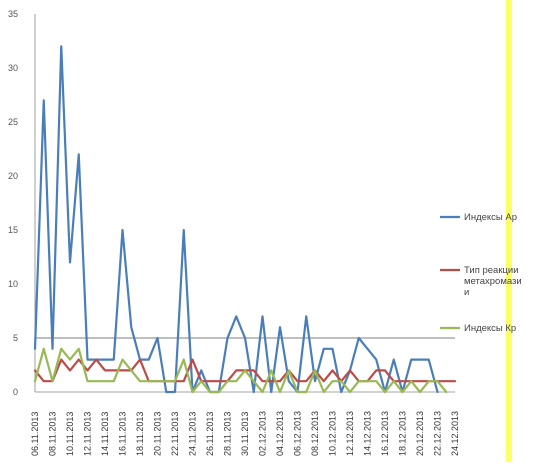 This screenshot has width=542, height=467. What do you see at coordinates (35, 434) in the screenshot?
I see `x-tick-label: 06.11.2013` at bounding box center [35, 434].